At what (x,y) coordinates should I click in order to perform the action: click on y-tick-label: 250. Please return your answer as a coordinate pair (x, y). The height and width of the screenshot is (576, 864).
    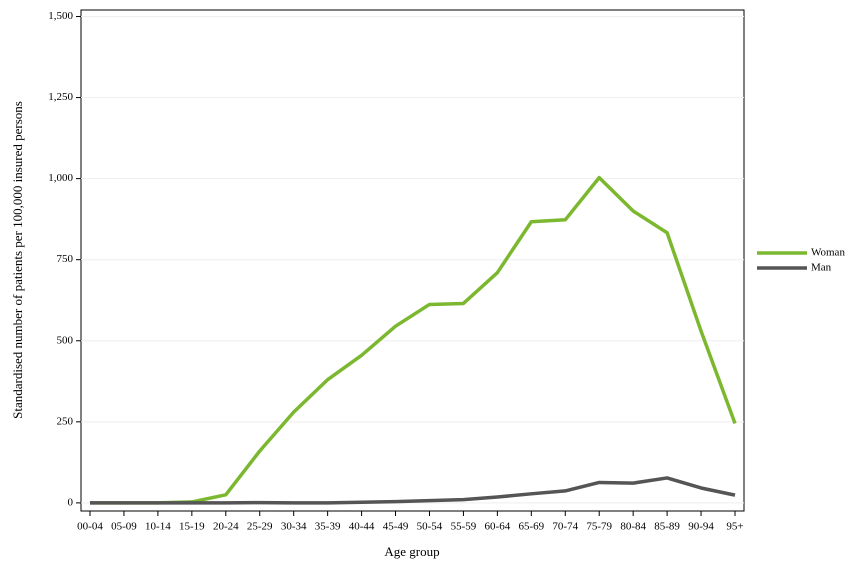
    Looking at the image, I should click on (65, 421).